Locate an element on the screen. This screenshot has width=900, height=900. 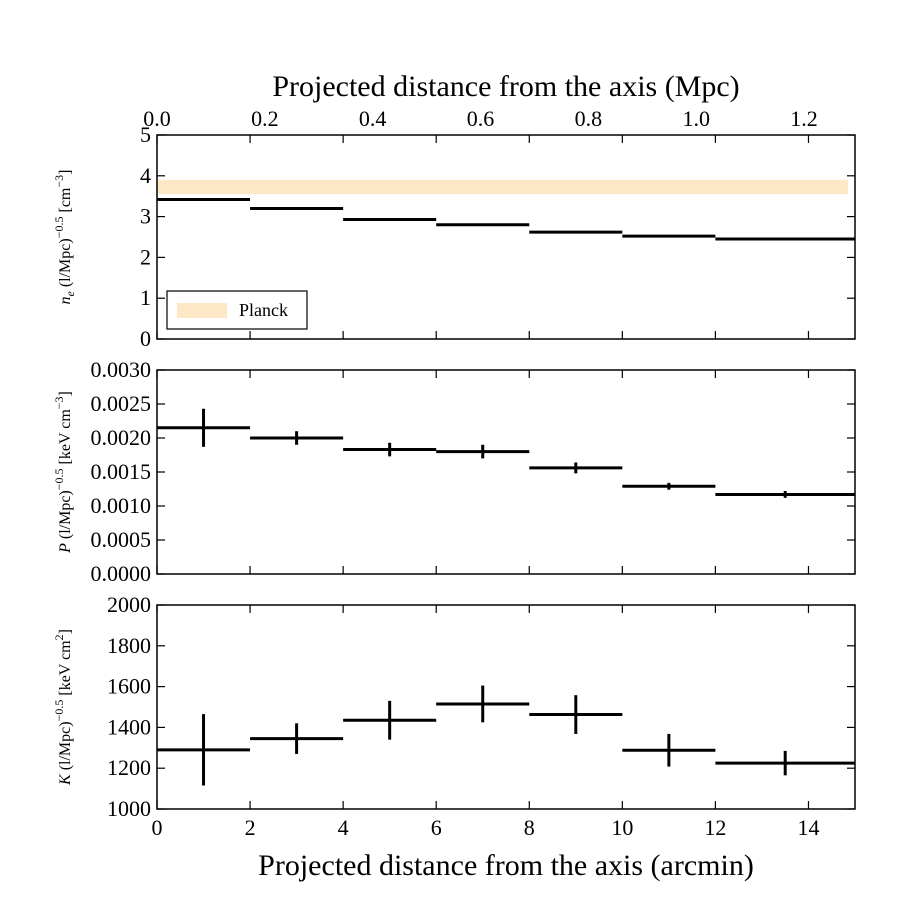
ytick-label-ne-0: 0 is located at coordinates (145, 338).